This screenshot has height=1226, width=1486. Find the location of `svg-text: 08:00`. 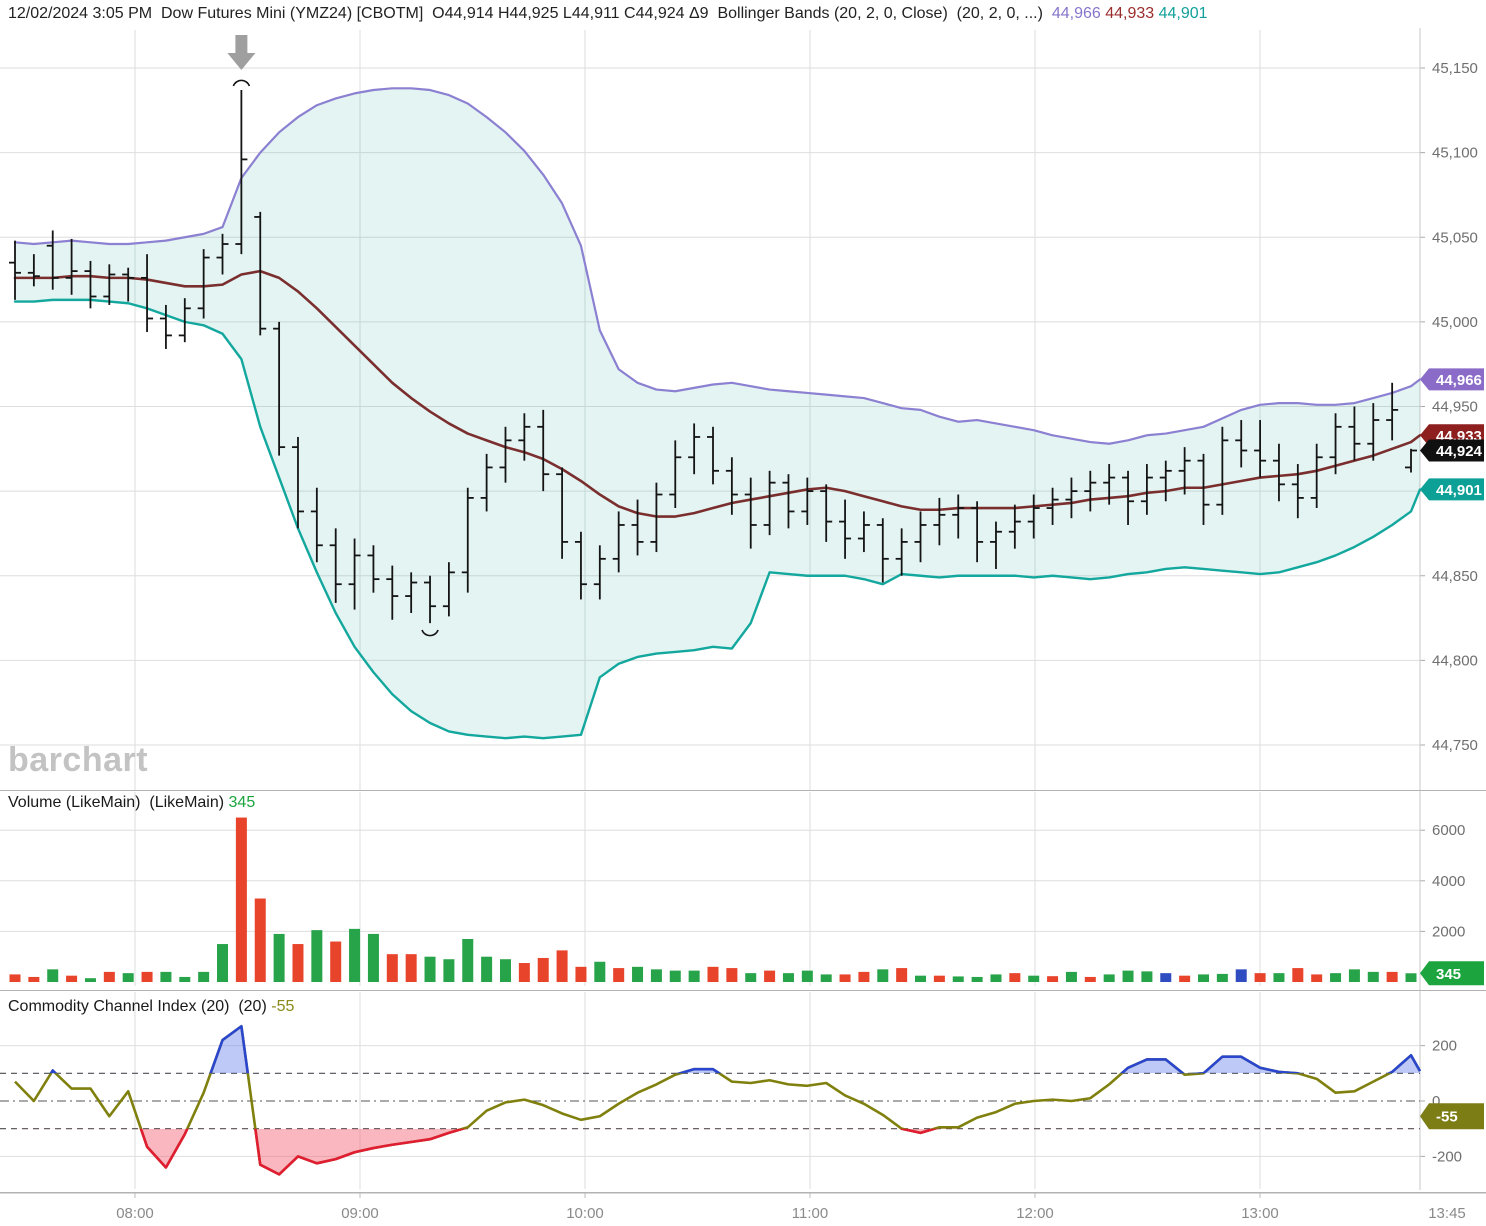

svg-text: 08:00 is located at coordinates (135, 1213).